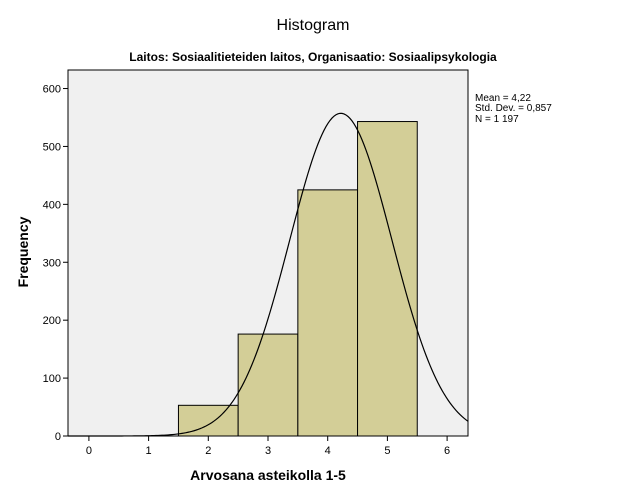 The image size is (626, 501). I want to click on y-axis: 0 100 200 300 400 500 600, so click(55, 263).